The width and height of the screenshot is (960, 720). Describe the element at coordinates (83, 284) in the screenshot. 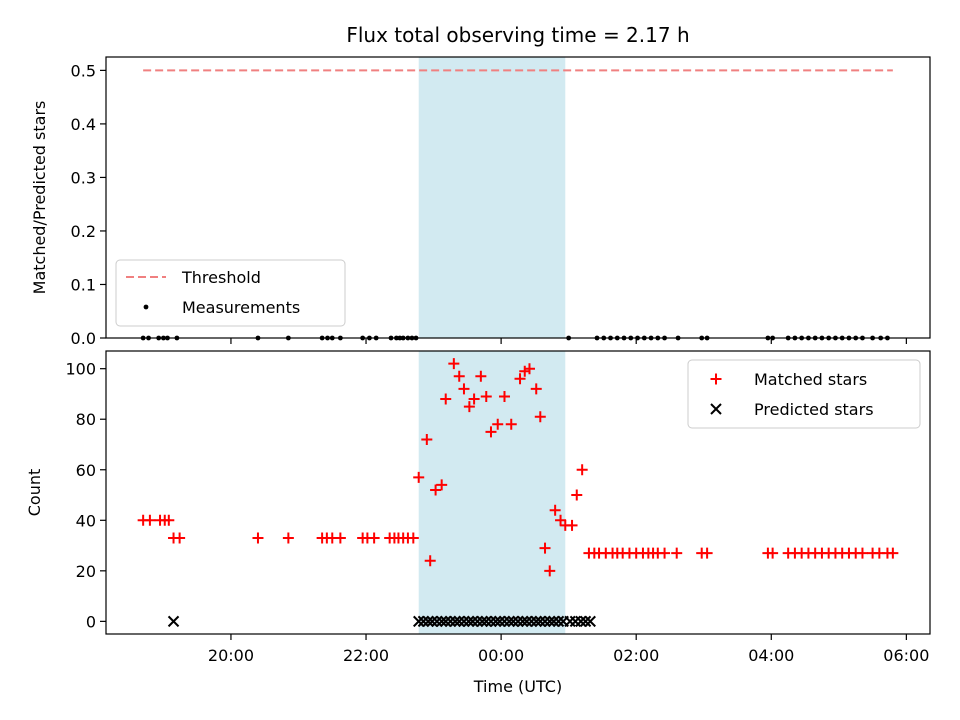

I see `top-y-tick-label: 0.1` at that location.